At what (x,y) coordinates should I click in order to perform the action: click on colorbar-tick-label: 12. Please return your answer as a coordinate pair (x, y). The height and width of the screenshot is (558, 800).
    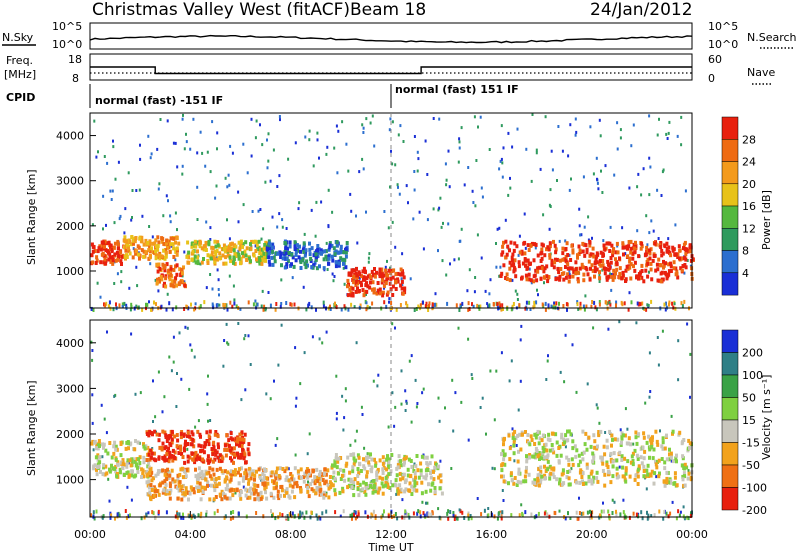
    Looking at the image, I should click on (749, 228).